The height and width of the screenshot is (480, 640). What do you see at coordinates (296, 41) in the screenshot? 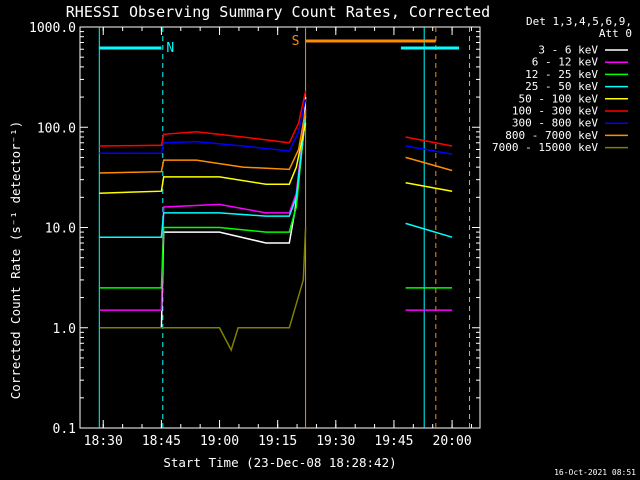
I see `flag-bar-label: S` at bounding box center [296, 41].